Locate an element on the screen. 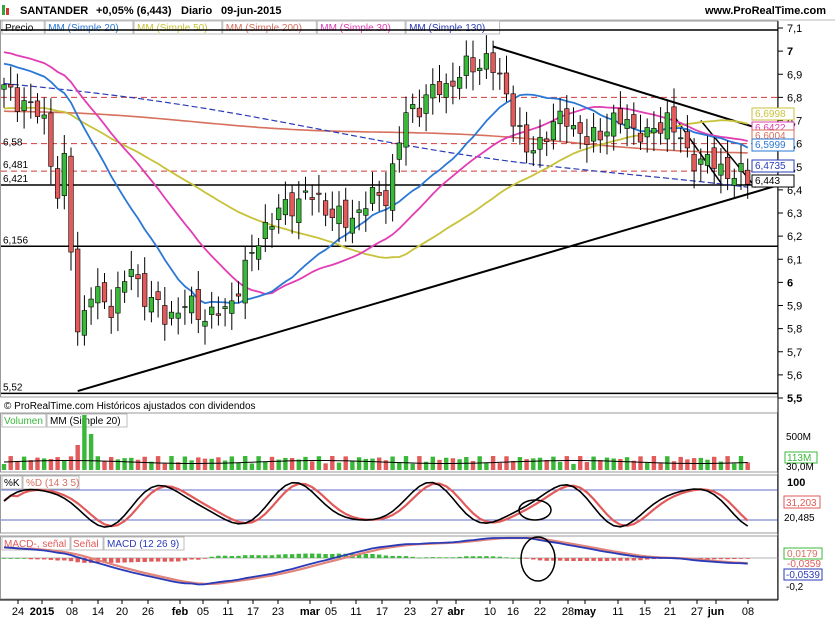  price-tick-label: 6 is located at coordinates (790, 283).